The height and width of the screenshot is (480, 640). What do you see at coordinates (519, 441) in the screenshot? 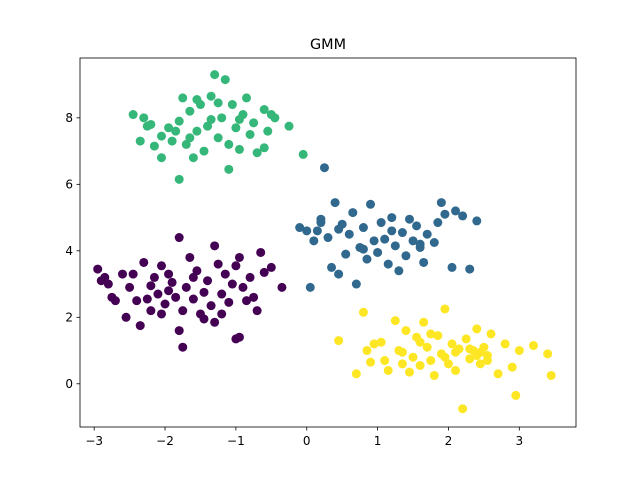
I see `x-tick-label: 3` at bounding box center [519, 441].